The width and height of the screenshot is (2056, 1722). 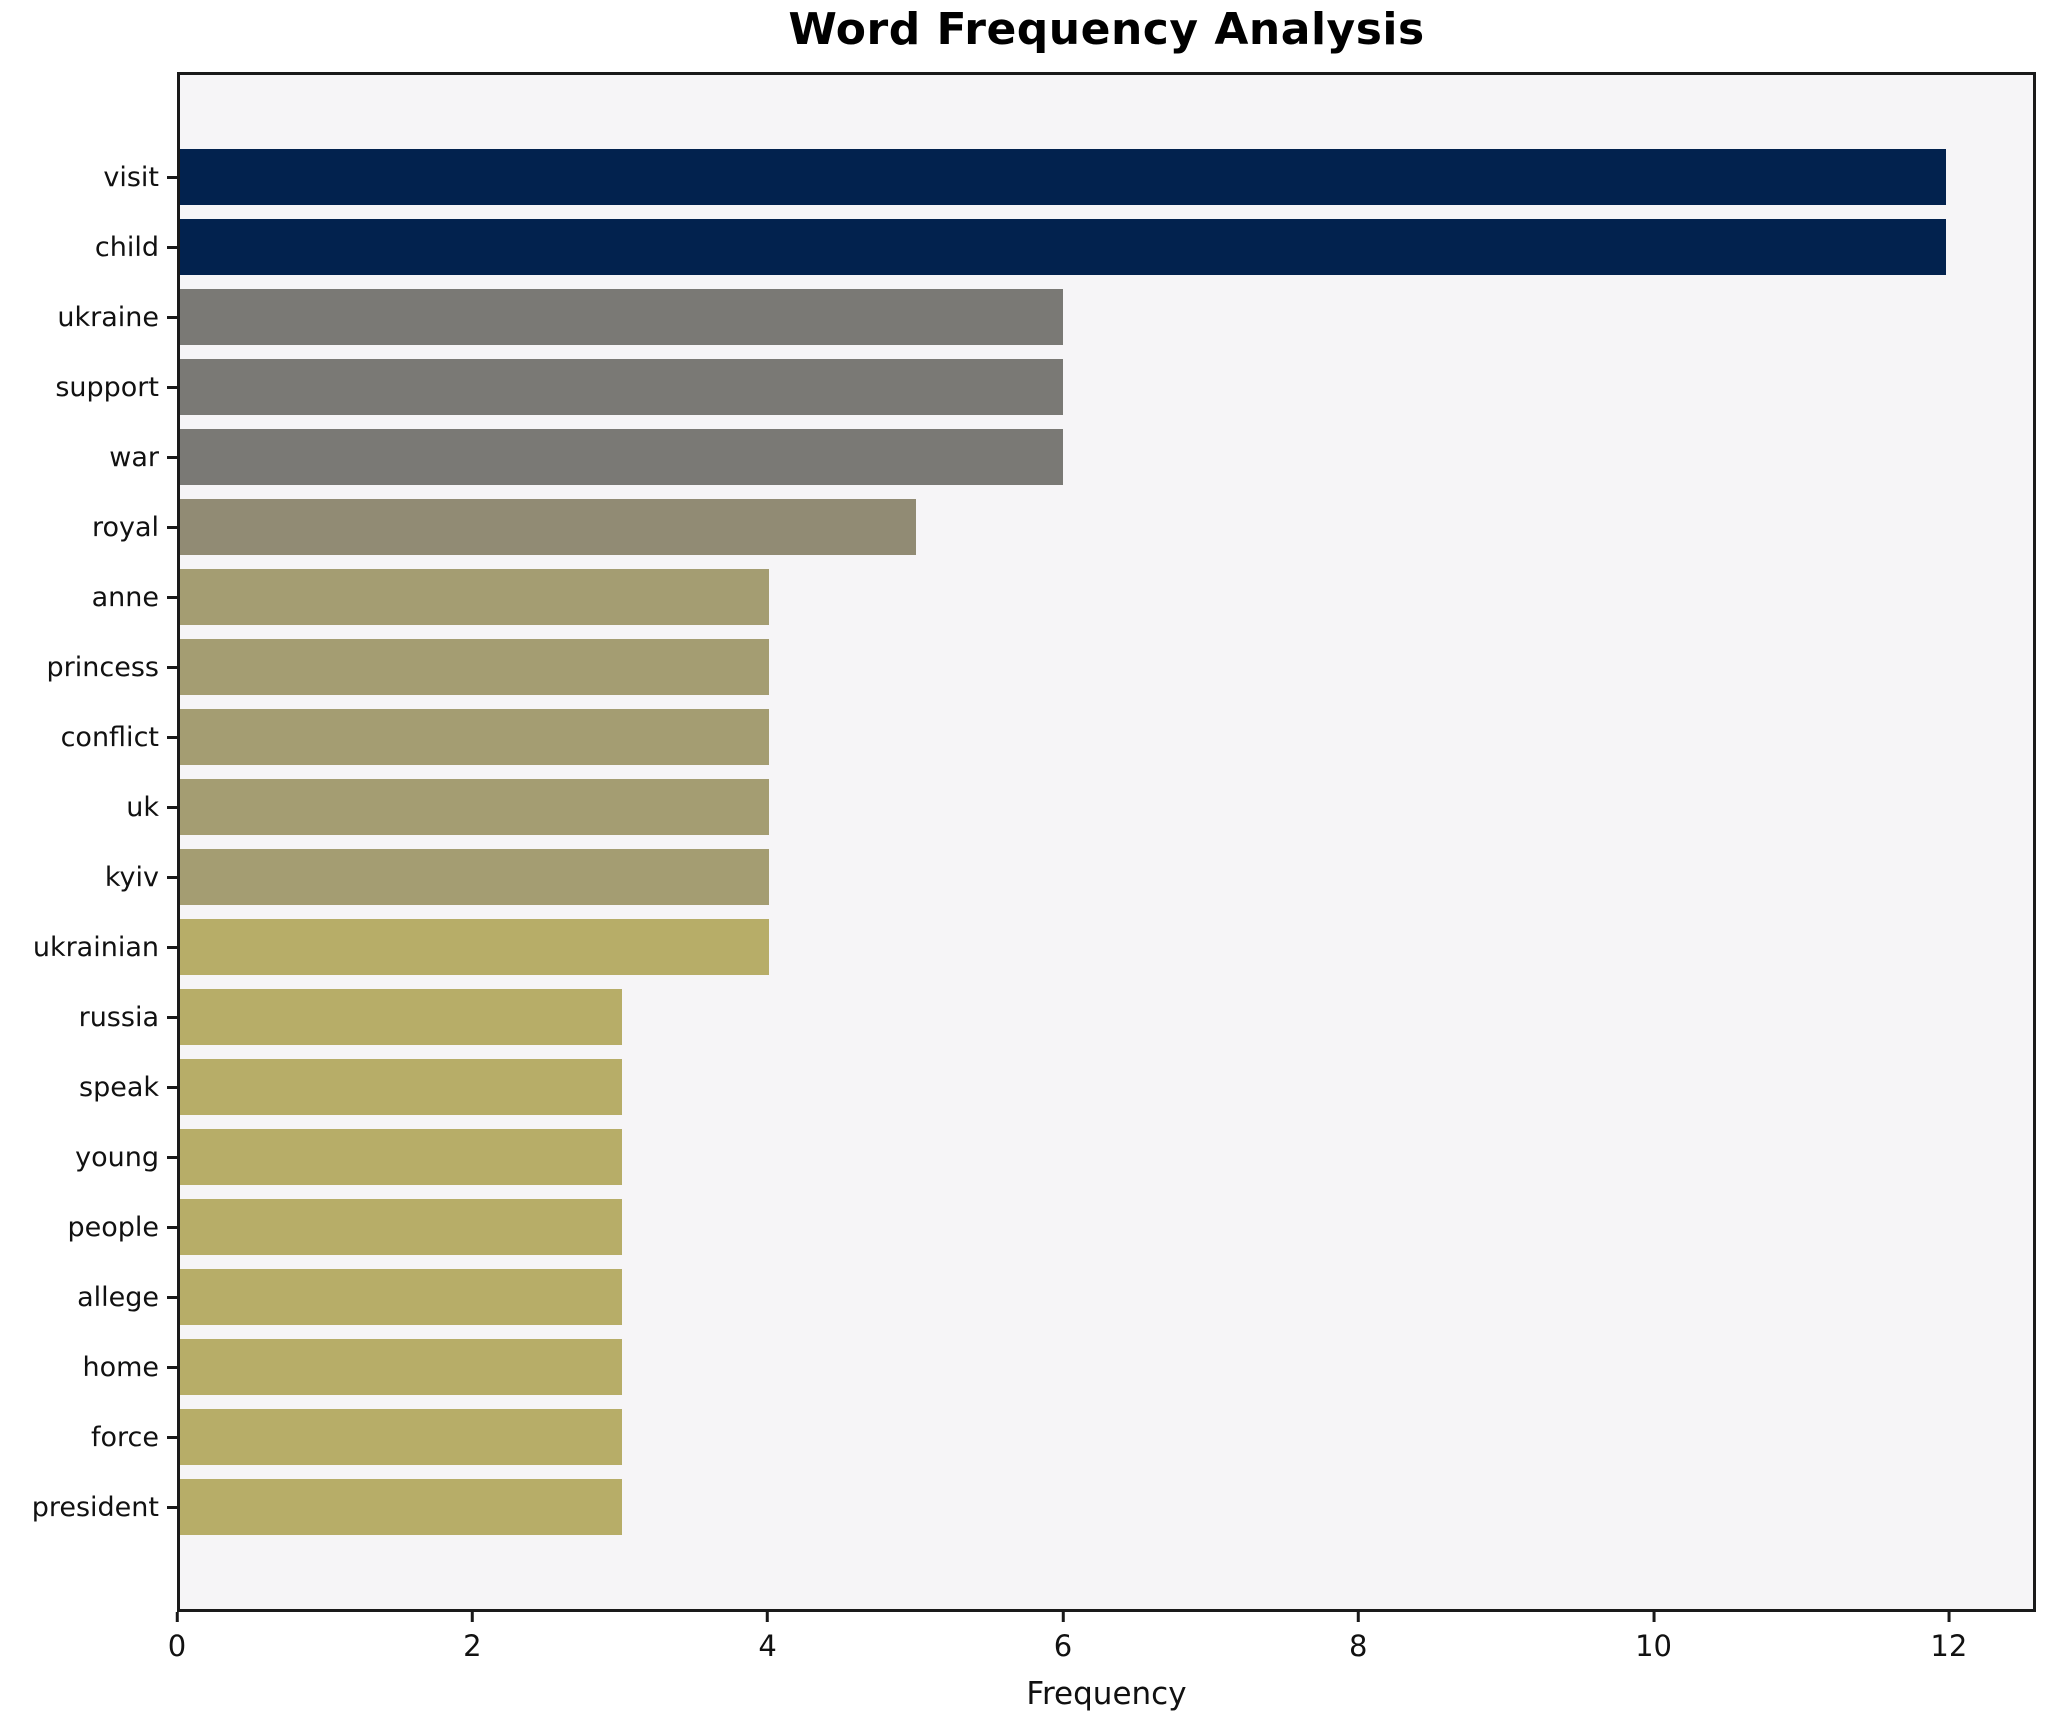 I want to click on y-tick-label: war, so click(x=134, y=457).